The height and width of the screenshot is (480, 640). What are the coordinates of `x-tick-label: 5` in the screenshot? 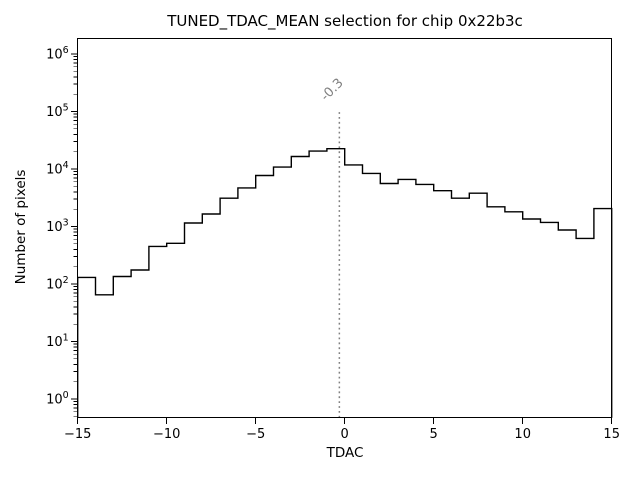 It's located at (434, 434).